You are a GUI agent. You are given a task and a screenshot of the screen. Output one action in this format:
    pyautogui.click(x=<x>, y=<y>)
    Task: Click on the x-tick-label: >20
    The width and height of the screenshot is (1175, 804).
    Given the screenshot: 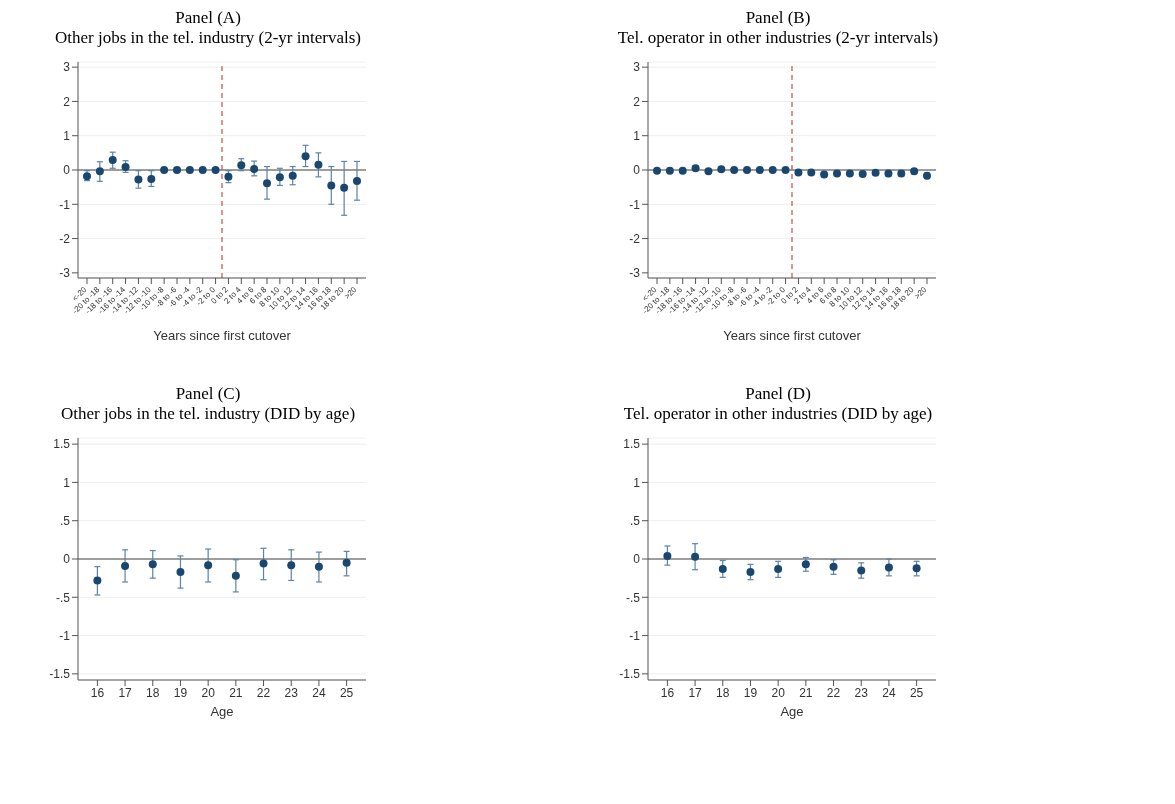 What is the action you would take?
    pyautogui.click(x=350, y=293)
    